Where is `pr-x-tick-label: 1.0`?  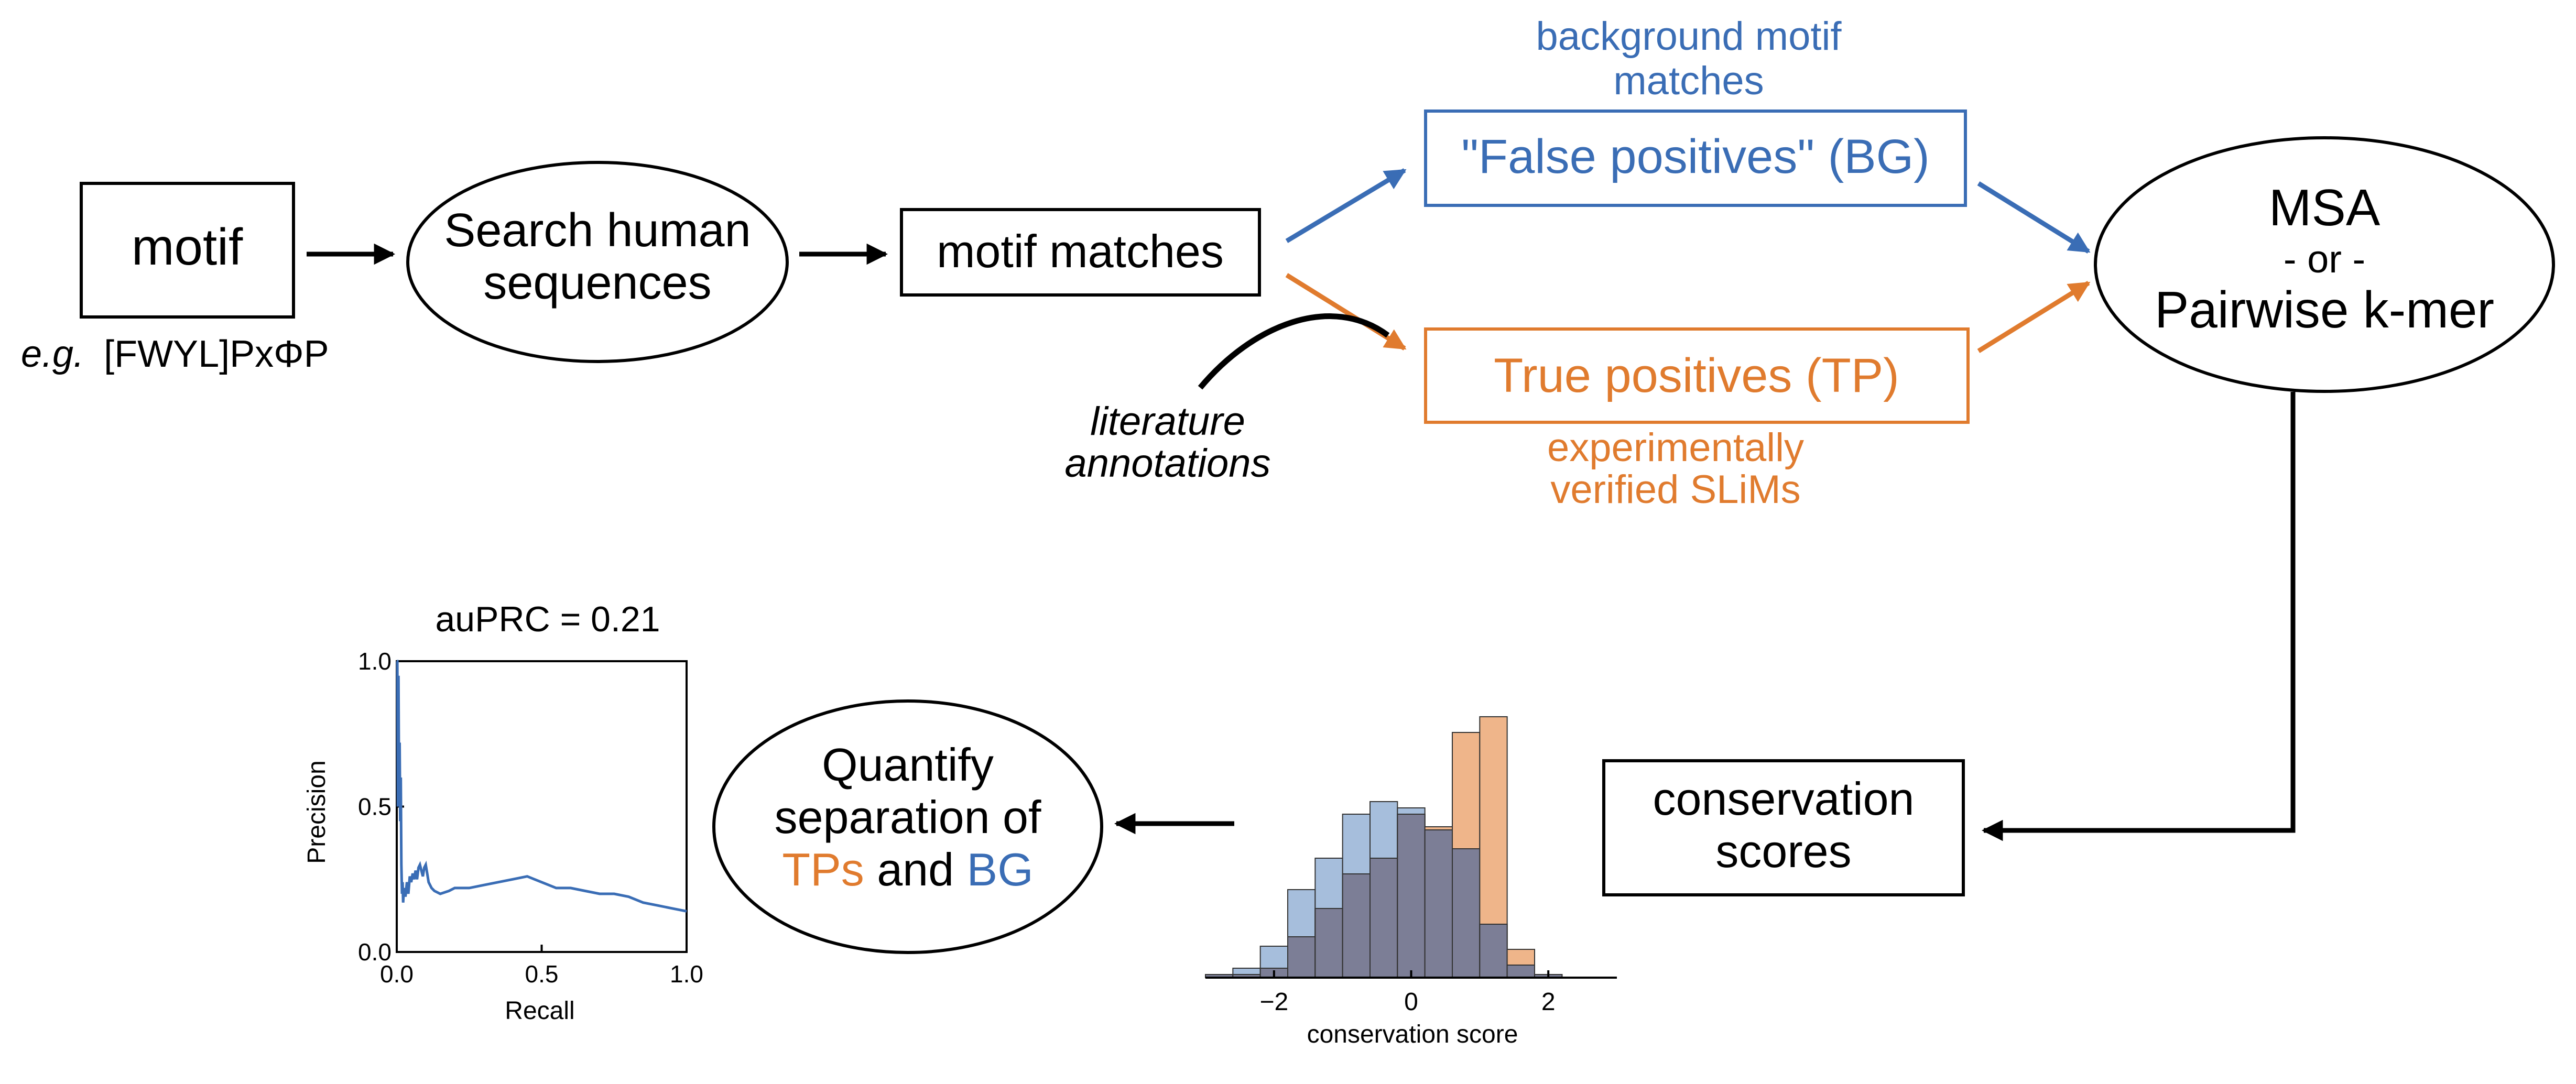 pr-x-tick-label: 1.0 is located at coordinates (686, 974).